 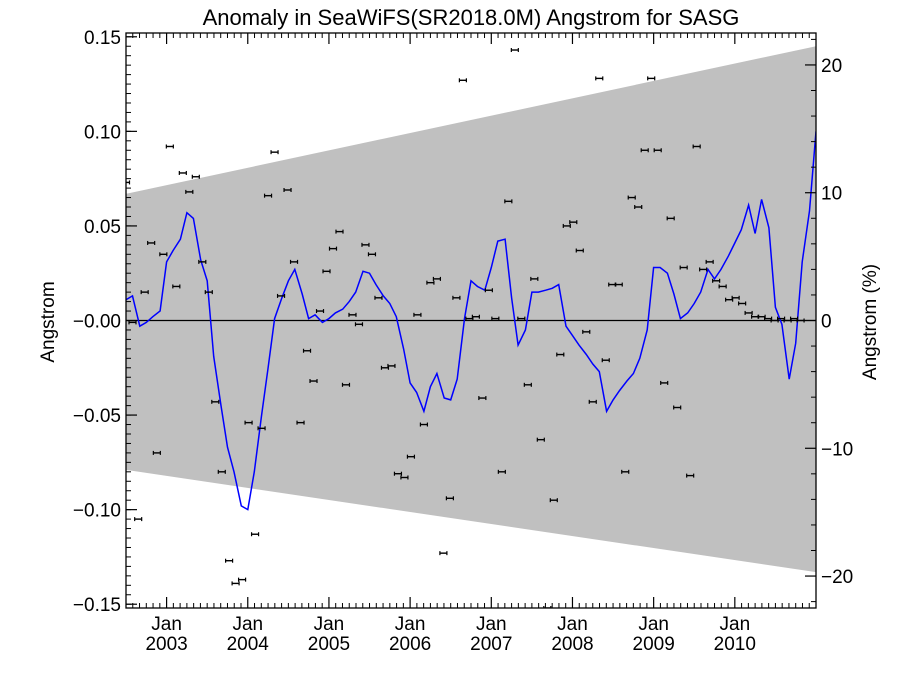 I want to click on y2-axis-label: Angstrom (%), so click(x=870, y=322).